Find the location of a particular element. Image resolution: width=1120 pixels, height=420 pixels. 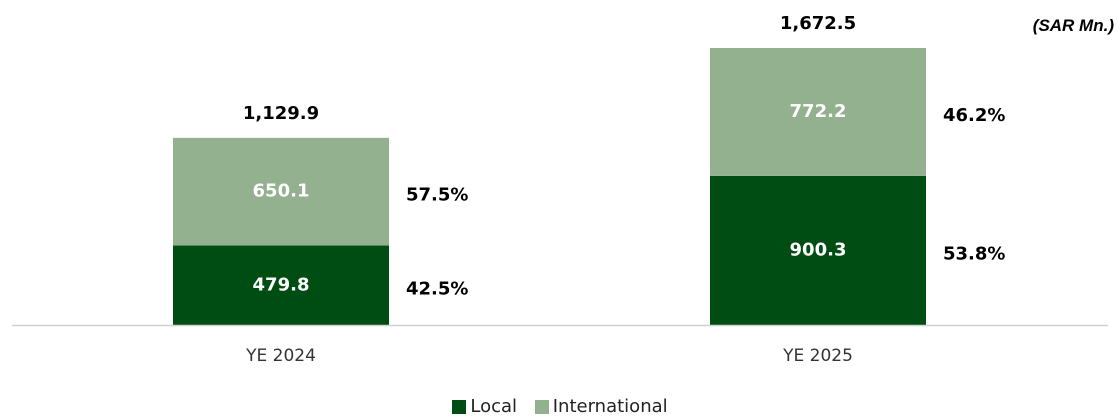

x-tick-label-0: YE 2024 is located at coordinates (280, 356).